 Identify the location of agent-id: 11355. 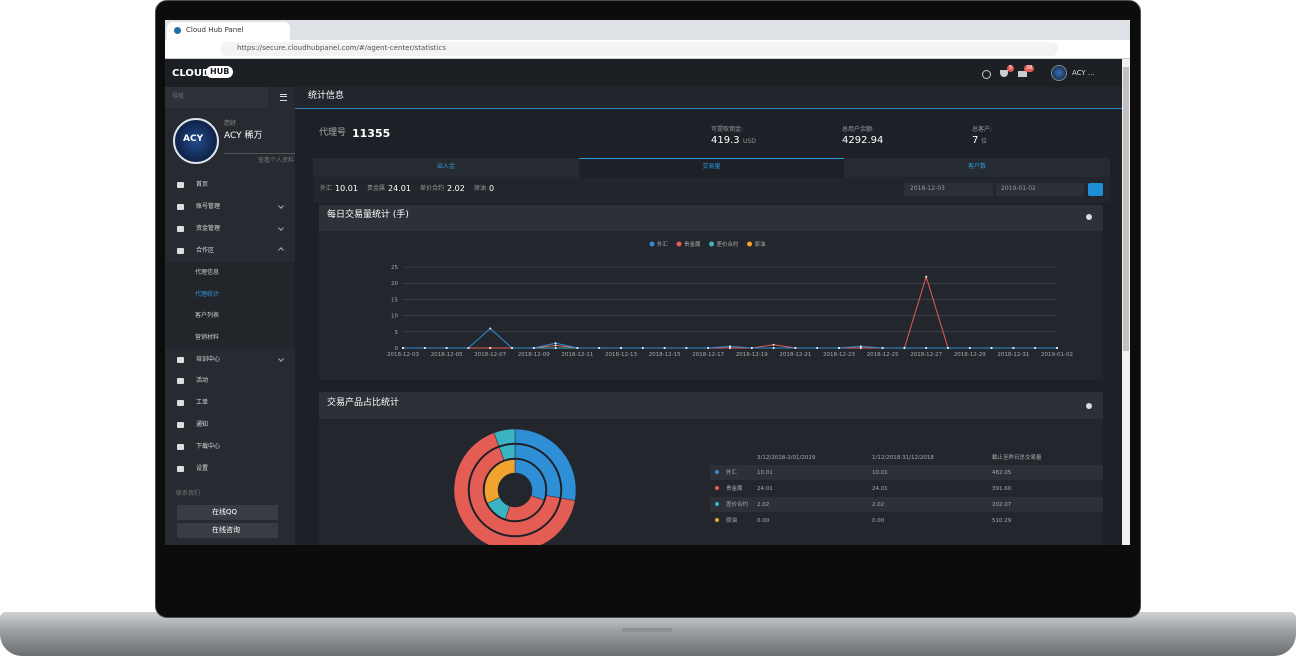
(371, 133).